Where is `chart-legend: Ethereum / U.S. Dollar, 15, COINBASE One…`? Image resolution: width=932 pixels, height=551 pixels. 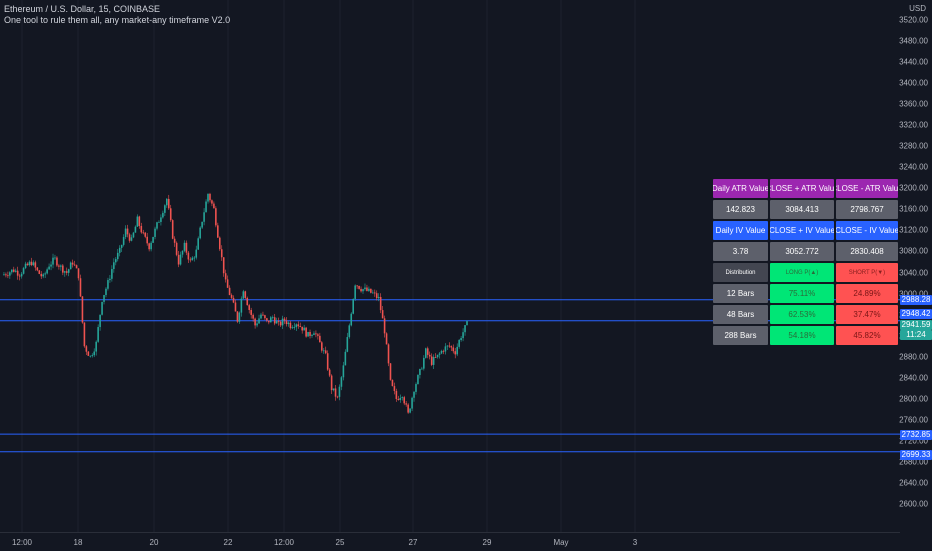
chart-legend: Ethereum / U.S. Dollar, 15, COINBASE One… is located at coordinates (117, 15).